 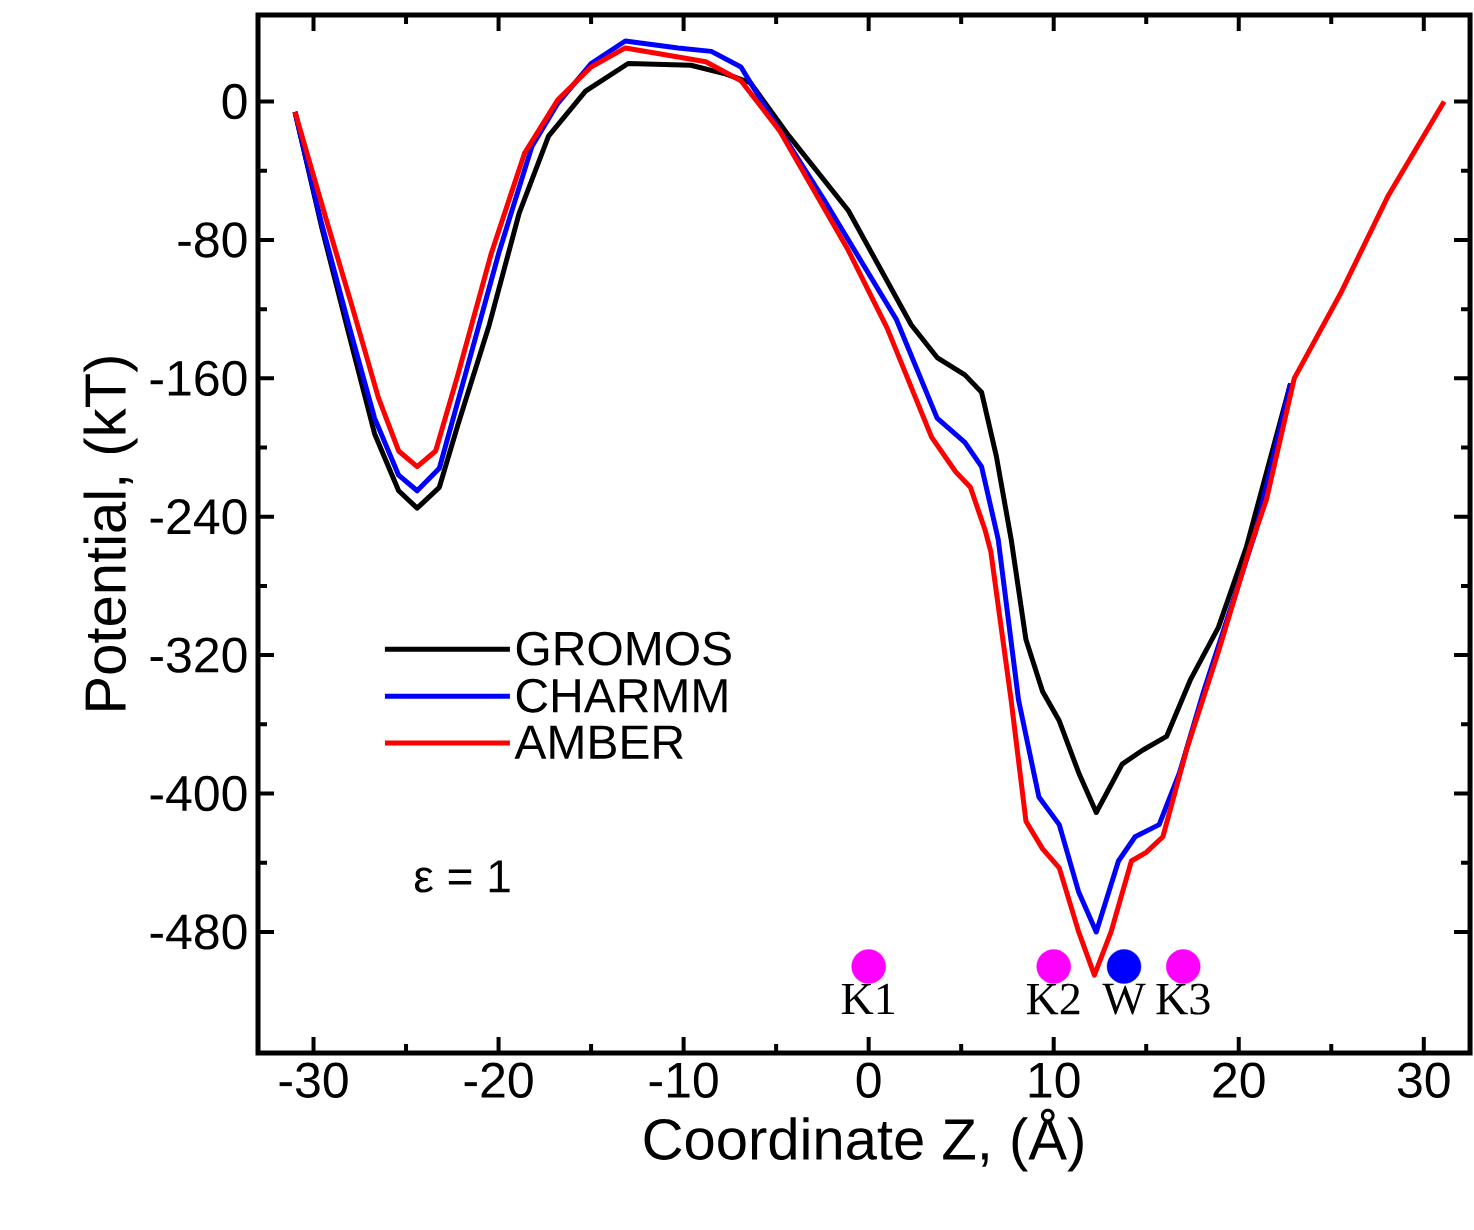 I want to click on y-axis-title: Potential, (kT), so click(x=110, y=533).